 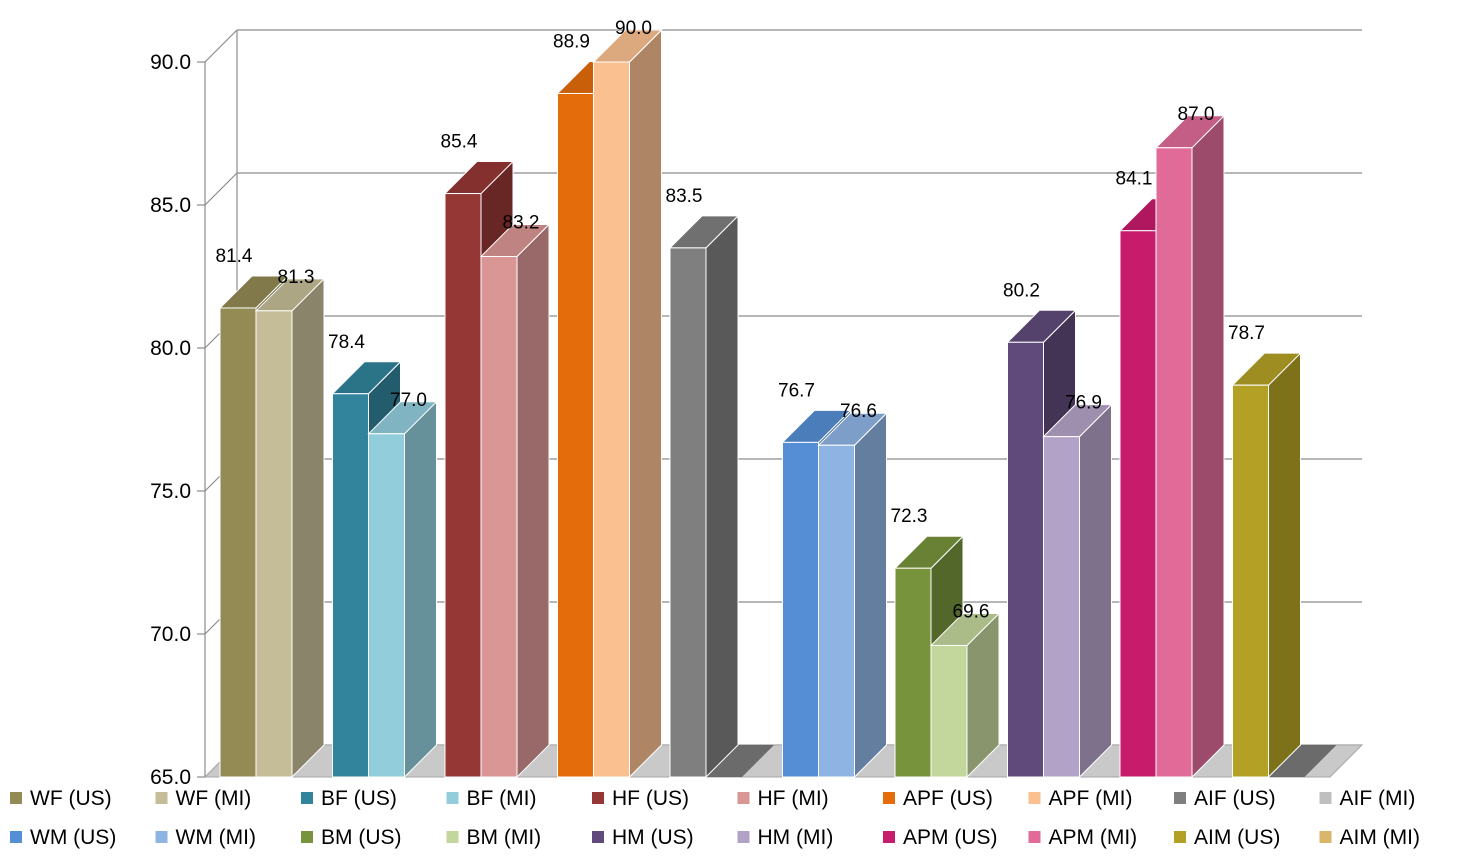 What do you see at coordinates (1235, 798) in the screenshot?
I see `legend-label: AIF (US)` at bounding box center [1235, 798].